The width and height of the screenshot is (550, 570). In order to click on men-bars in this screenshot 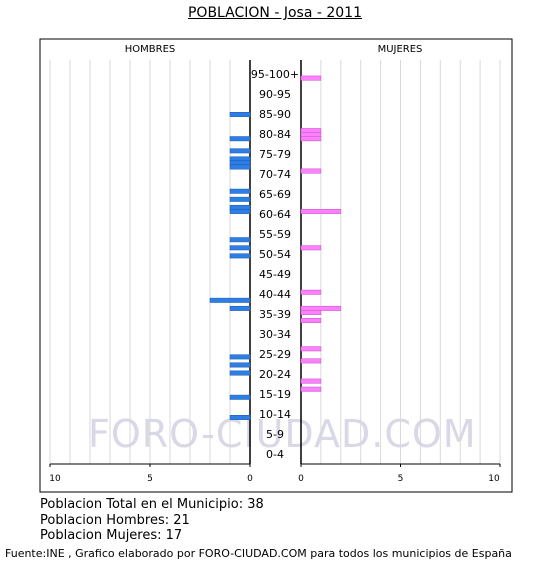, I will do `click(230, 266)`.